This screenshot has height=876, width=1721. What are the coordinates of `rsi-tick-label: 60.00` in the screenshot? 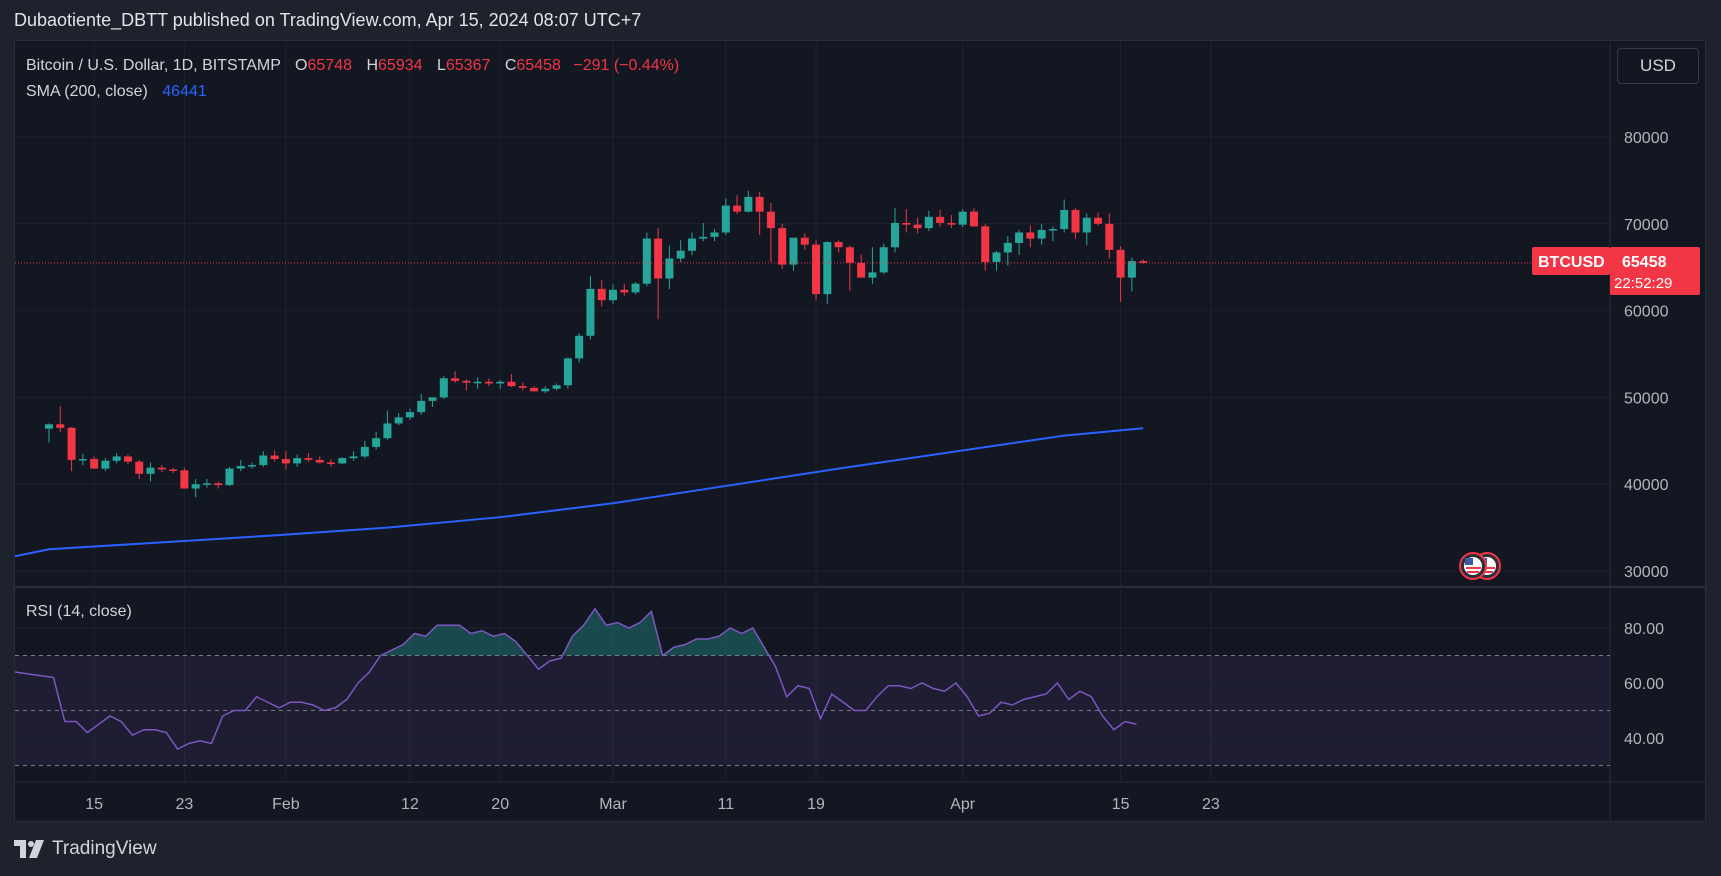 It's located at (1644, 684).